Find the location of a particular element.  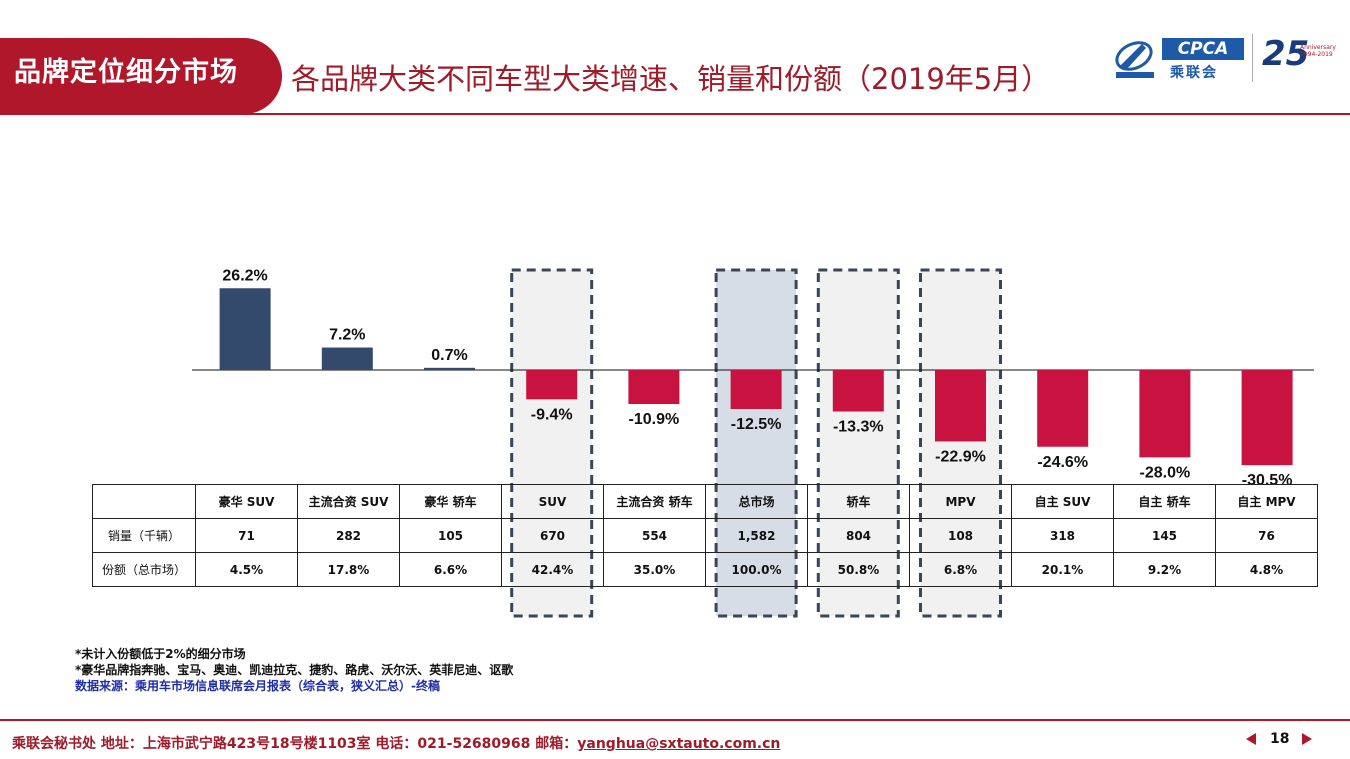

table-cell: 50.8% is located at coordinates (858, 569).